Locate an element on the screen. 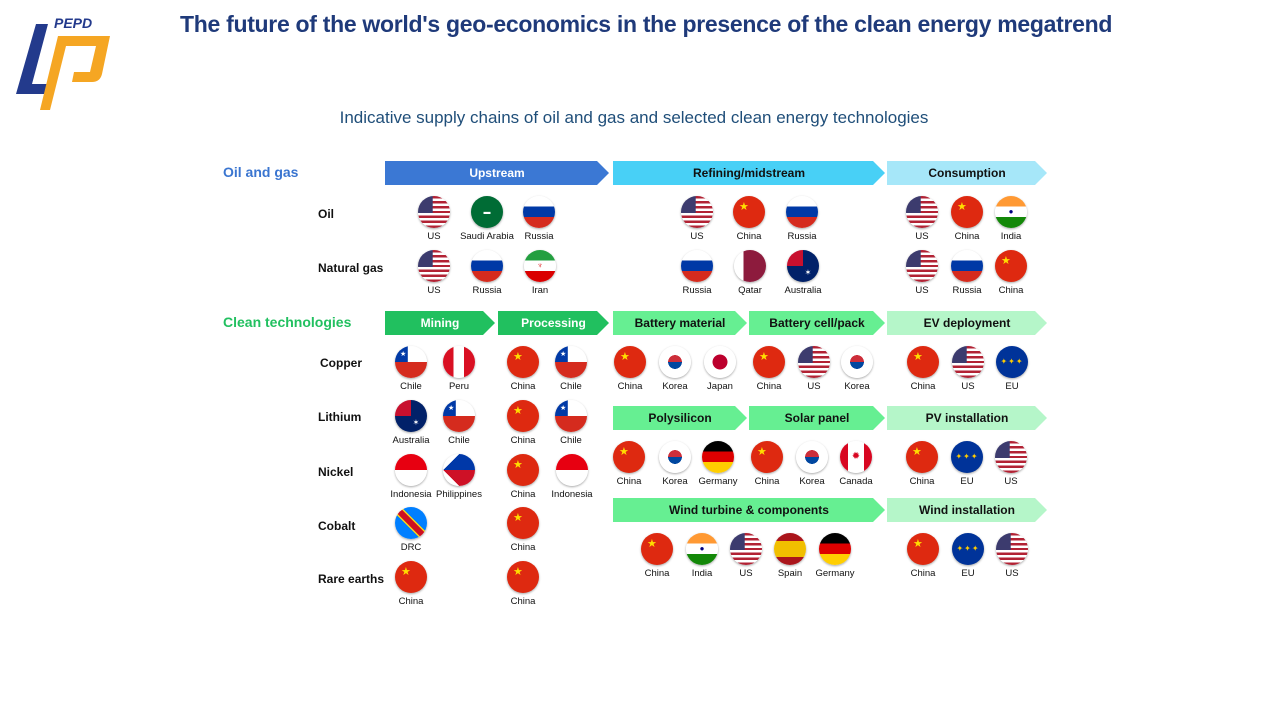 Image resolution: width=1280 pixels, height=720 pixels. flag-qatar-icon is located at coordinates (750, 266).